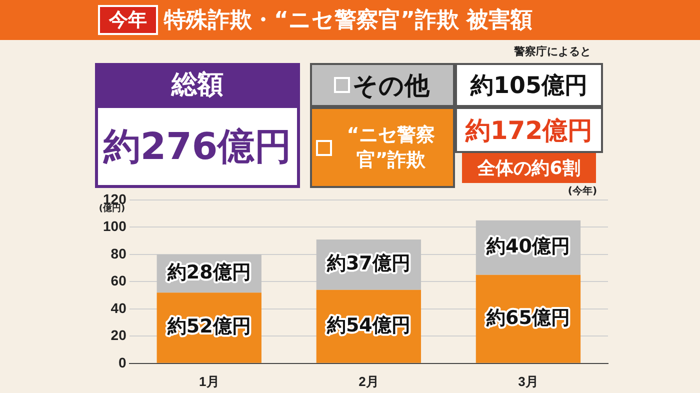  What do you see at coordinates (529, 130) in the screenshot?
I see `text: 約172億円` at bounding box center [529, 130].